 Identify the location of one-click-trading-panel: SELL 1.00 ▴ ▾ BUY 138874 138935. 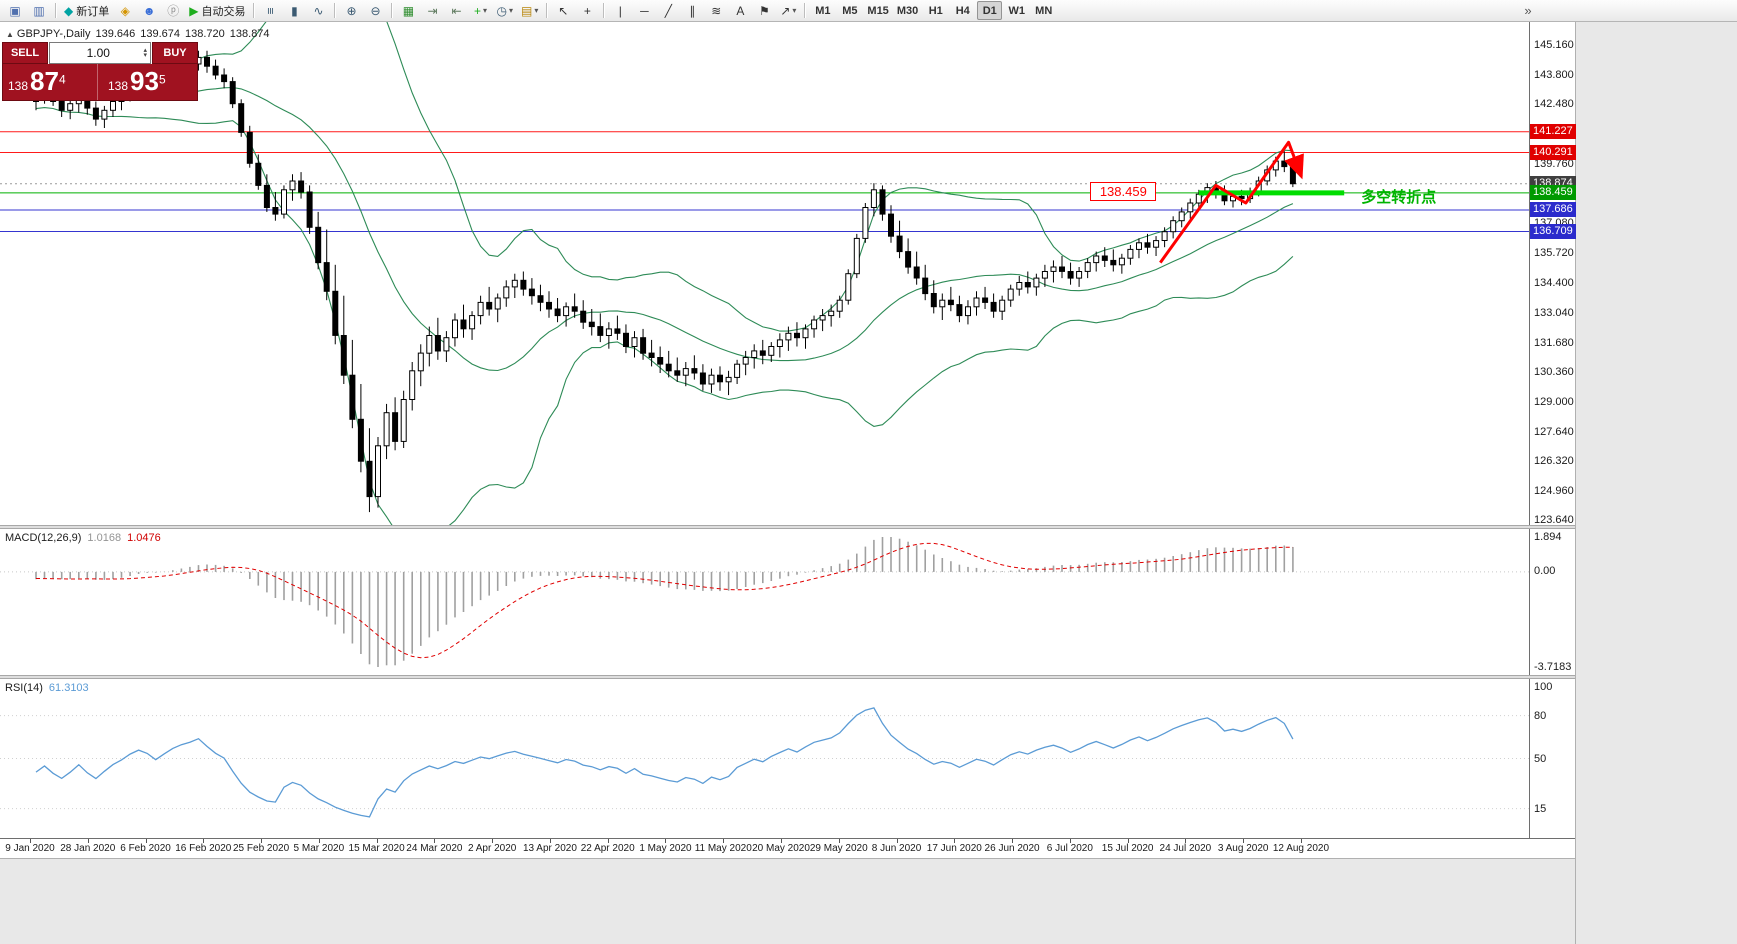
(100, 71).